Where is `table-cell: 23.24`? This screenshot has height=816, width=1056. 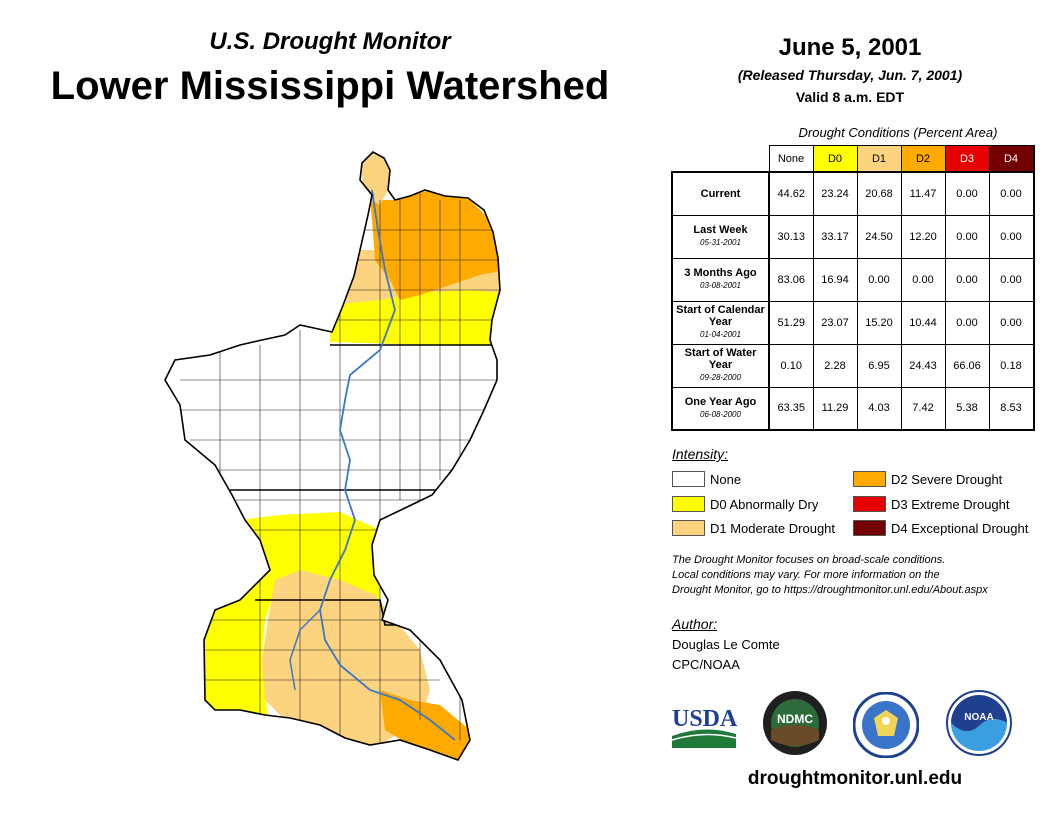 table-cell: 23.24 is located at coordinates (835, 193).